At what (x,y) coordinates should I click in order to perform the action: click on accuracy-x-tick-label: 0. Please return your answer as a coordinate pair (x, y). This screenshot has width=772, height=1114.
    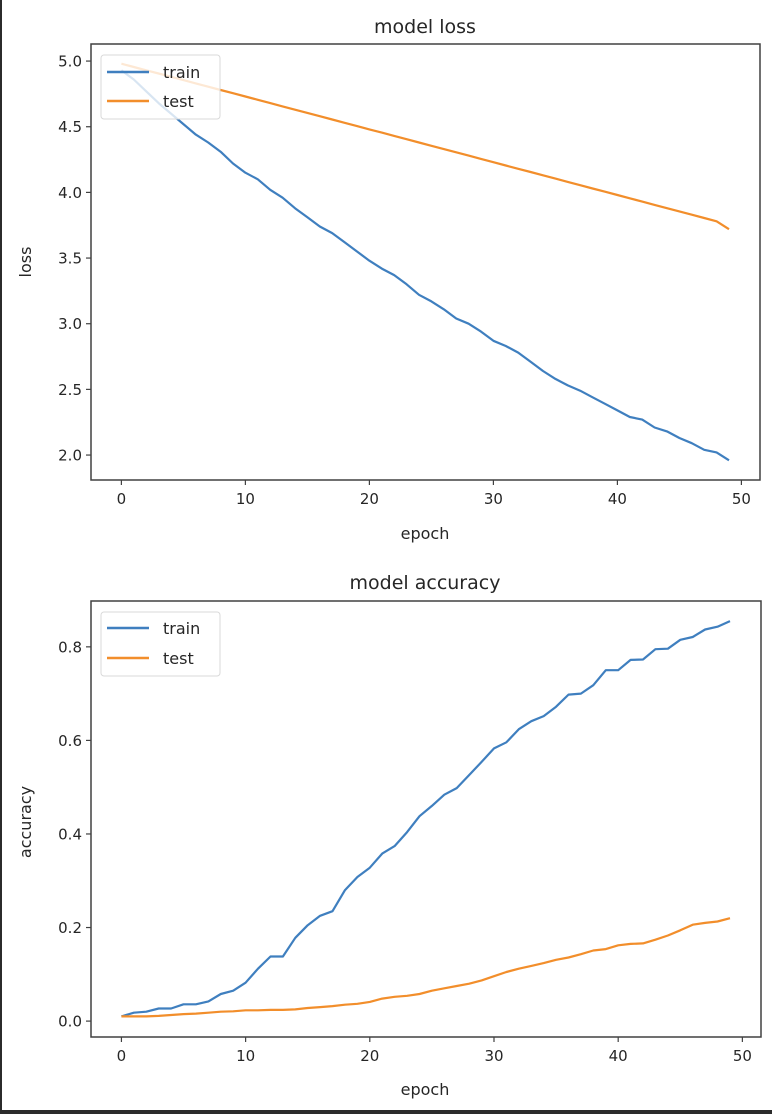
    Looking at the image, I should click on (122, 1056).